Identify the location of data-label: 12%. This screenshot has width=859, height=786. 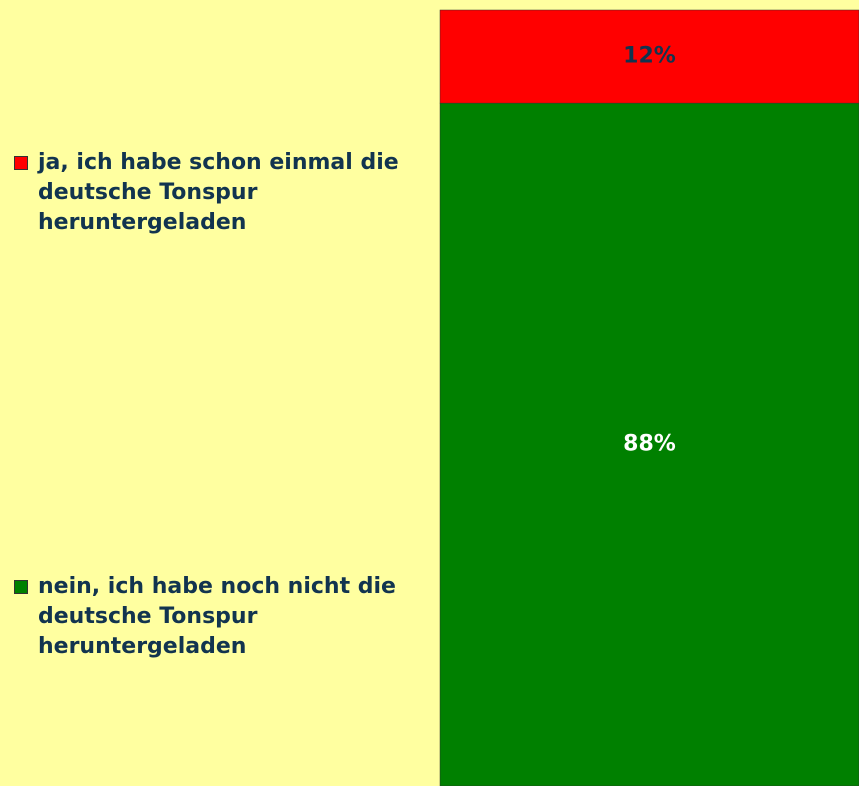
(649, 56).